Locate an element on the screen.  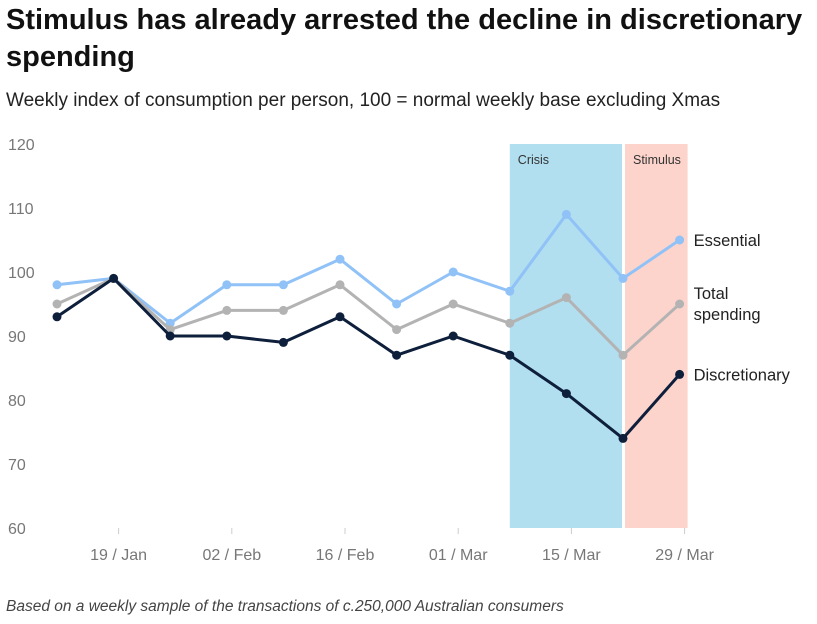
y-tick-label: 80 is located at coordinates (17, 401).